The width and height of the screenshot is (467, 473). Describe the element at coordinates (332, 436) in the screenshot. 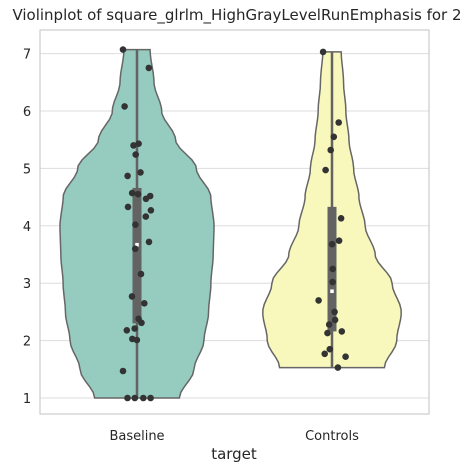

I see `x-tick-label-controls: Controls` at that location.